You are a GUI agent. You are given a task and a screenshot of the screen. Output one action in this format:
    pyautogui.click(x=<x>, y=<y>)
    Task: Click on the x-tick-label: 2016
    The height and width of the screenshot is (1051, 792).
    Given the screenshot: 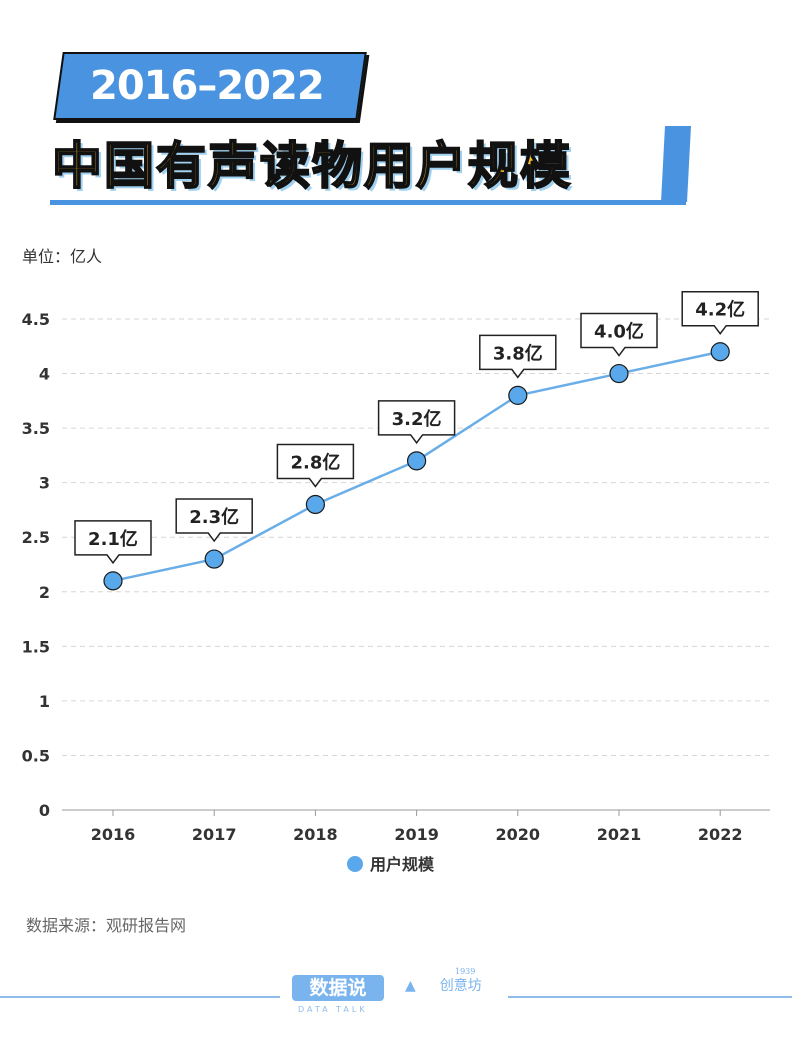 What is the action you would take?
    pyautogui.click(x=113, y=834)
    